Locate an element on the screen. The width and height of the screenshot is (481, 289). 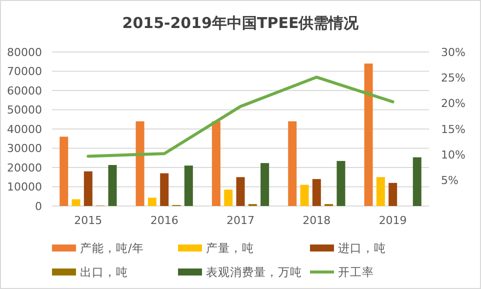
y-tick-label: 60000 is located at coordinates (24, 91).